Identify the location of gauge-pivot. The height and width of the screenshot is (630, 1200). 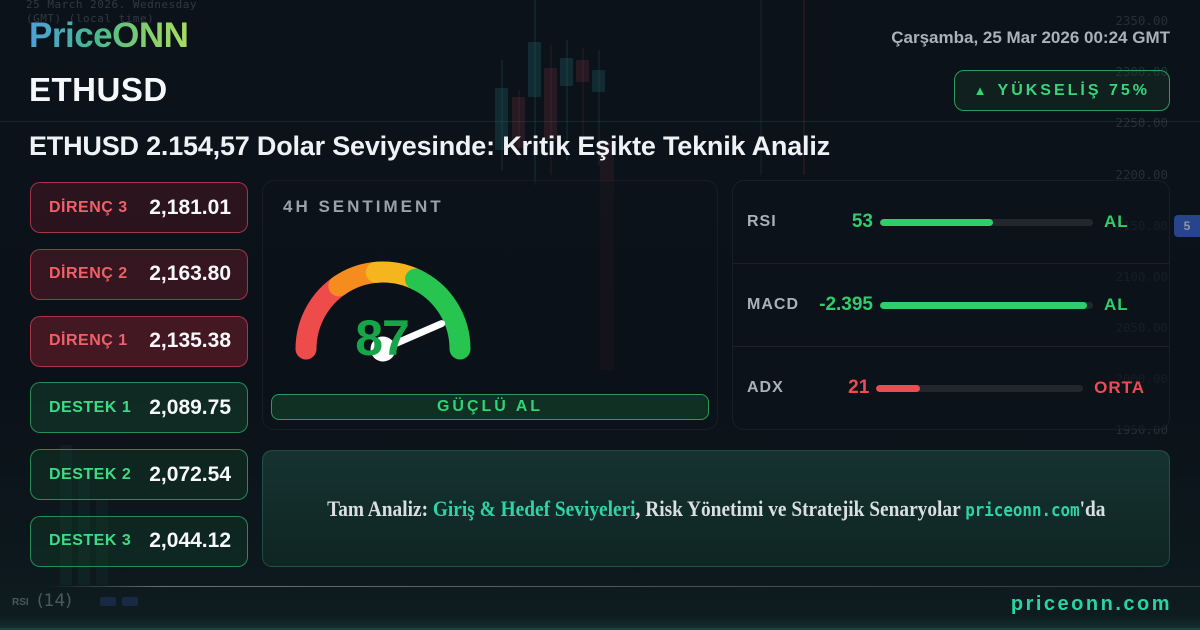
(383, 349).